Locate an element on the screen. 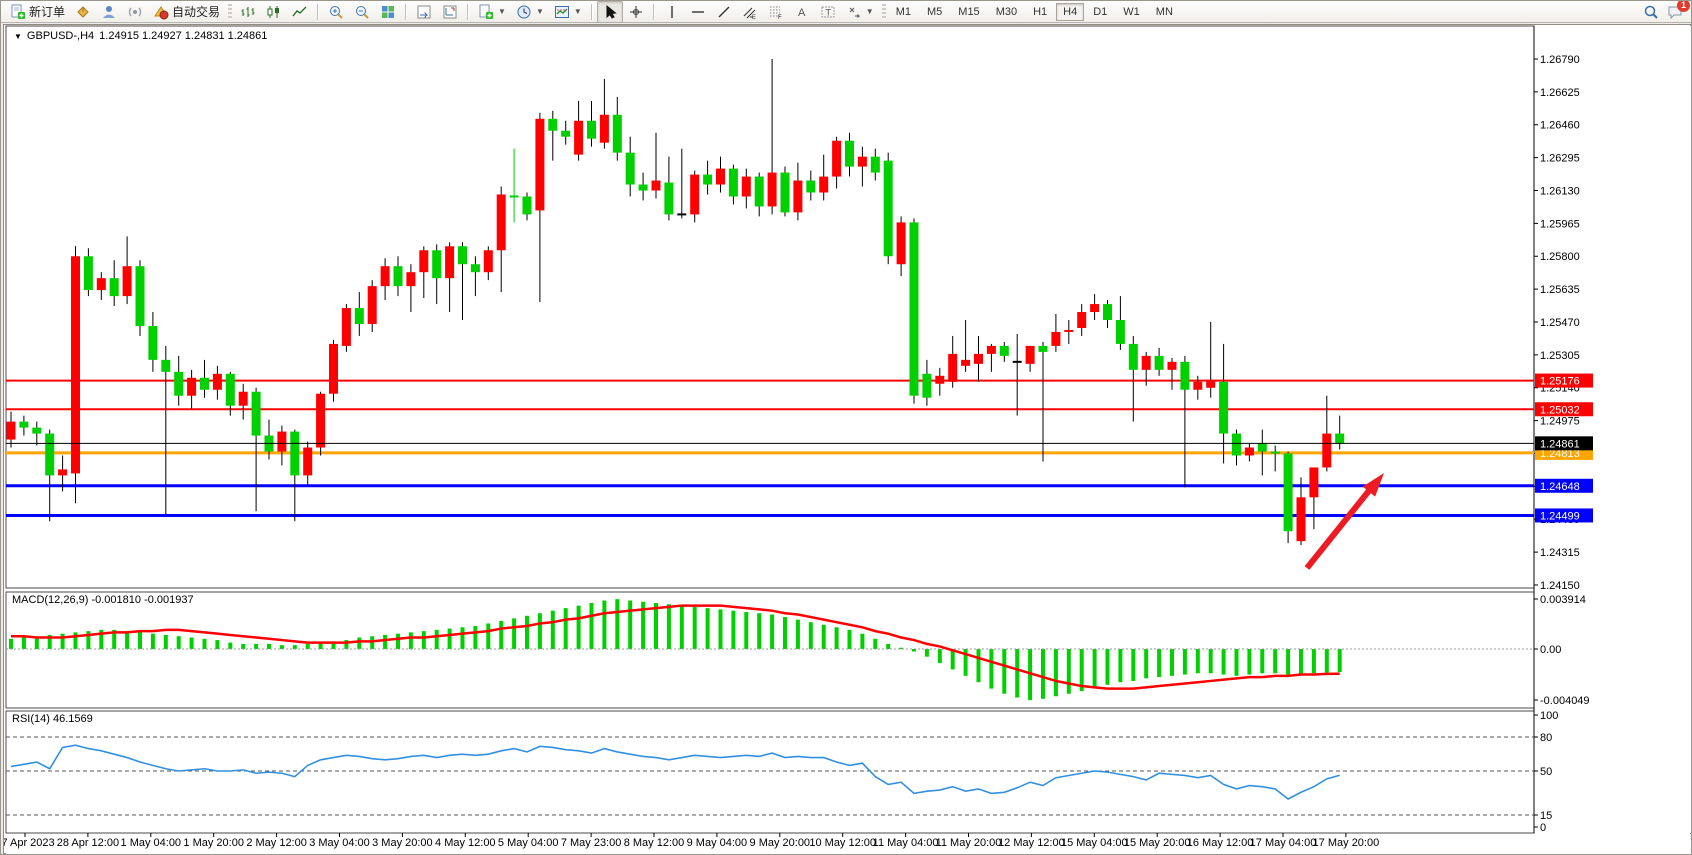 This screenshot has height=855, width=1692. tile-windows-icon is located at coordinates (388, 11).